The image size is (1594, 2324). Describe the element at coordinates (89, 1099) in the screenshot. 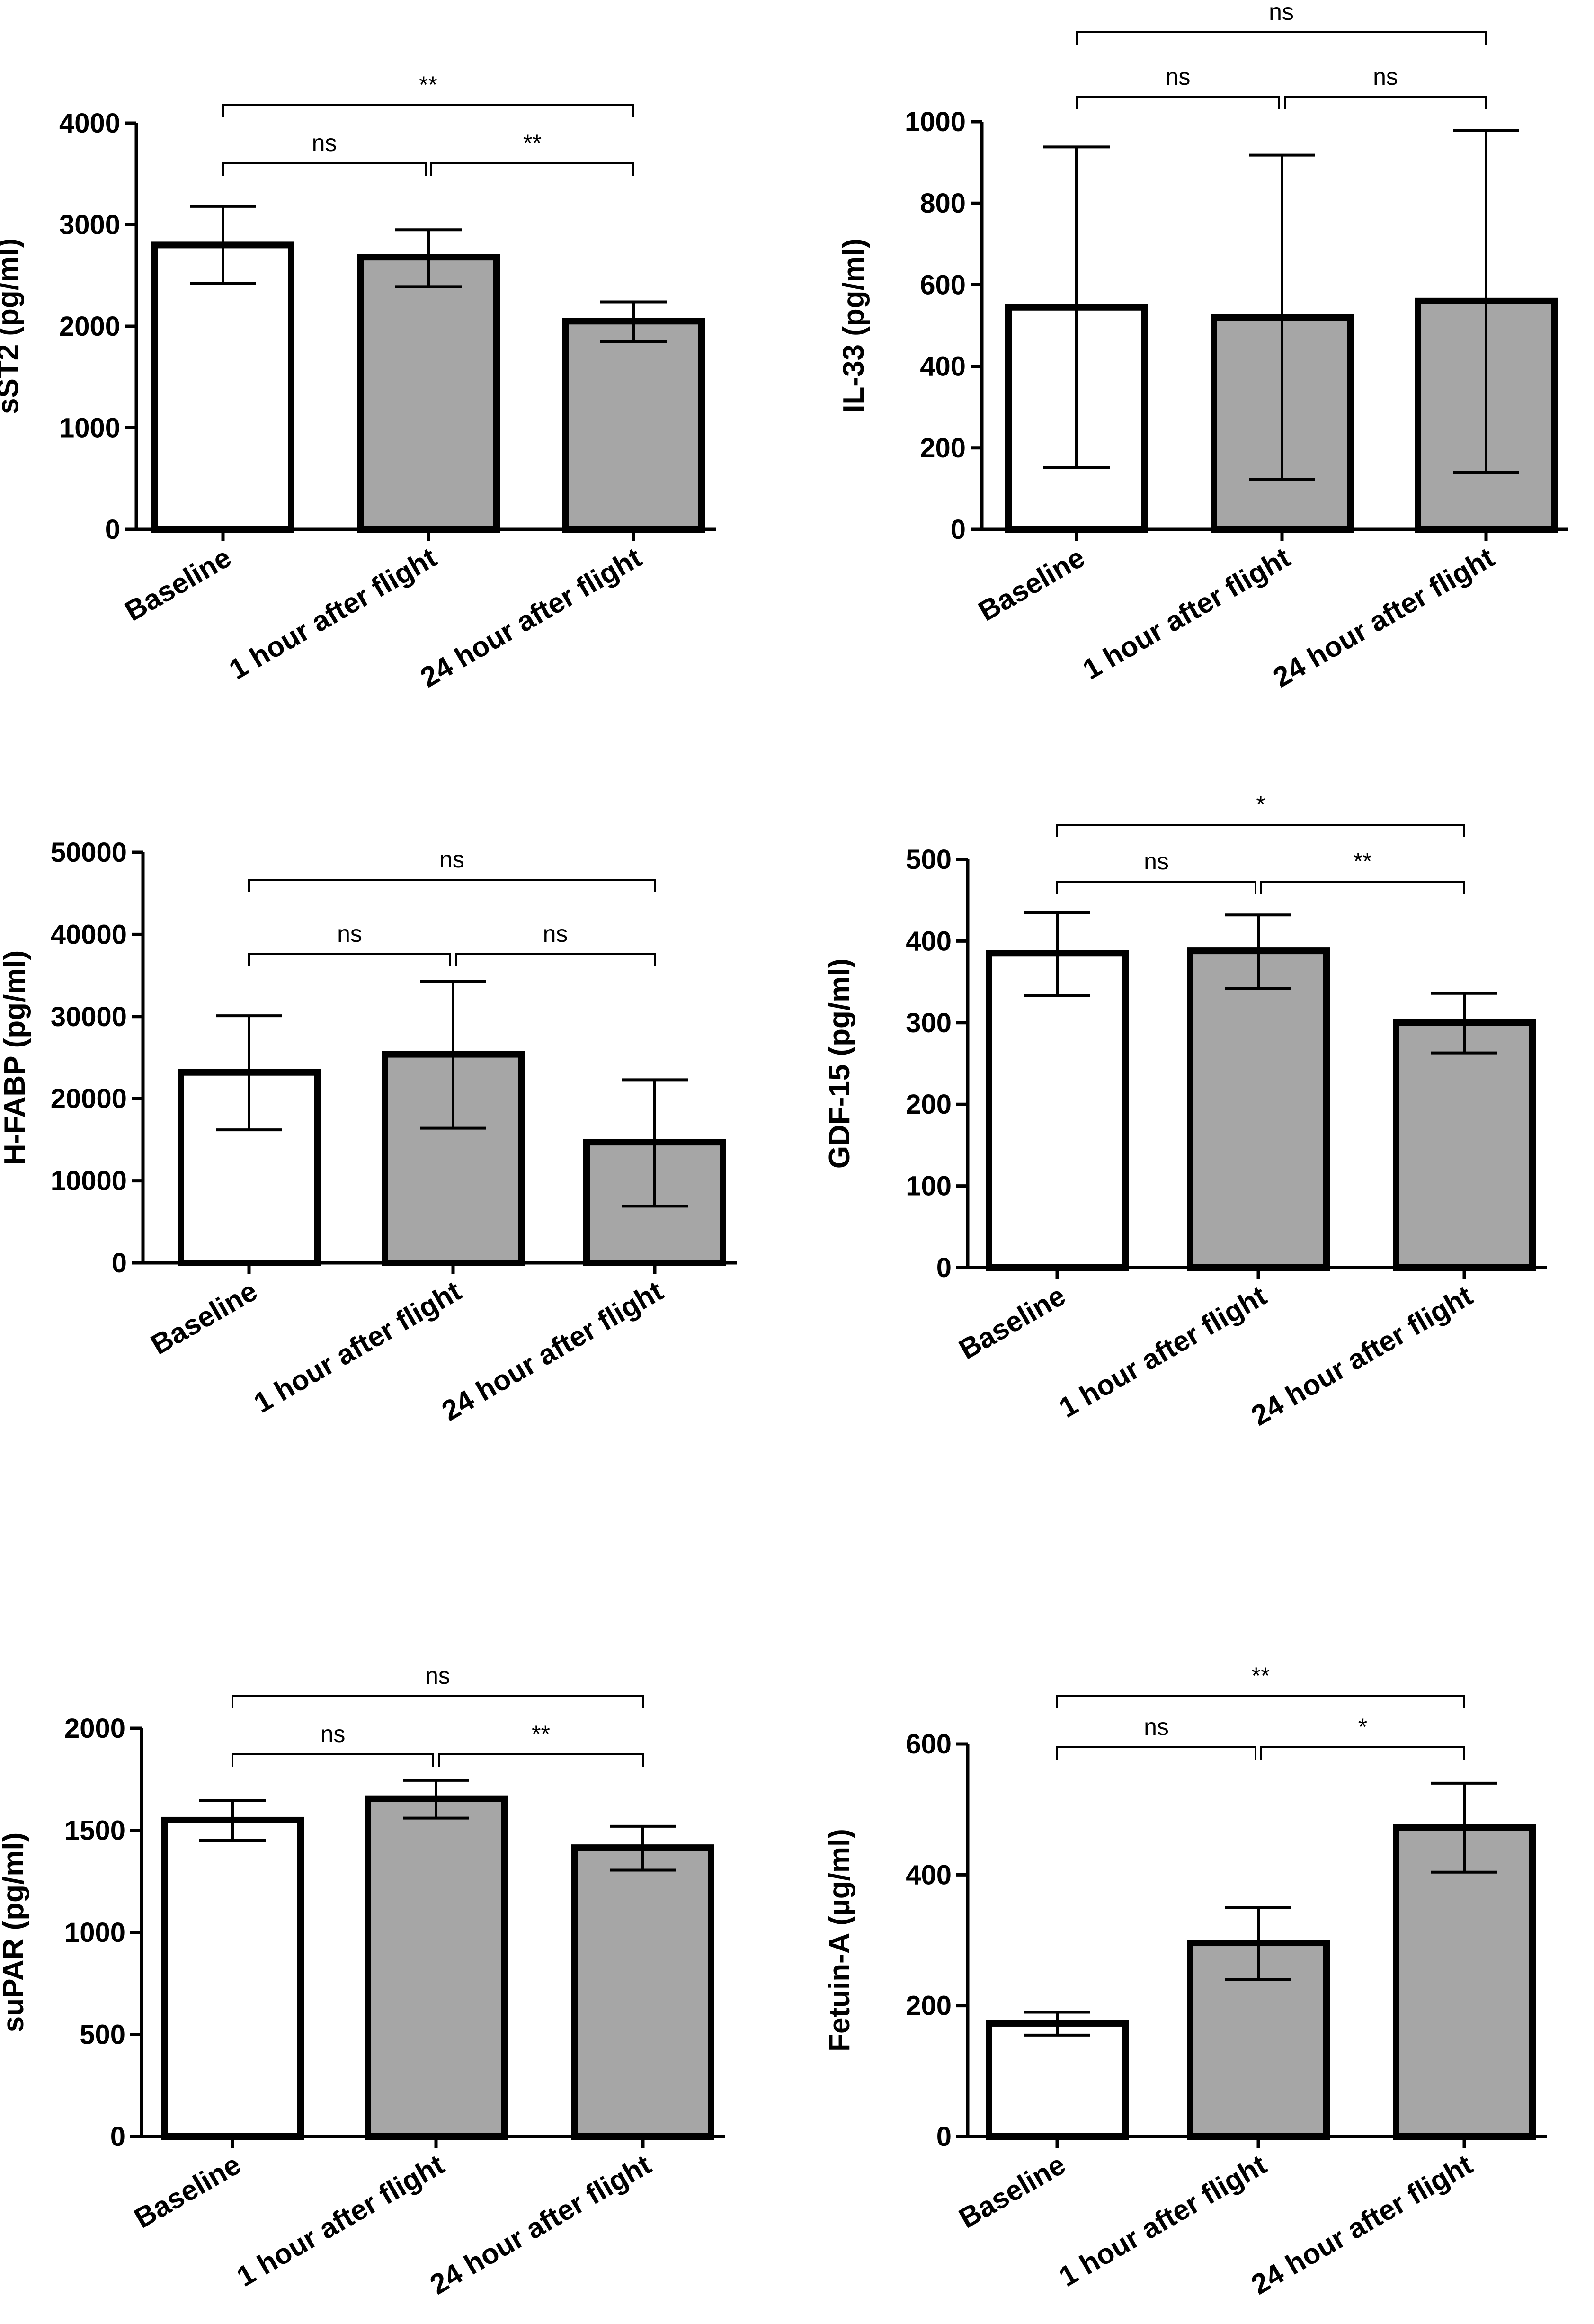

I see `y-tick-label: 20000` at that location.